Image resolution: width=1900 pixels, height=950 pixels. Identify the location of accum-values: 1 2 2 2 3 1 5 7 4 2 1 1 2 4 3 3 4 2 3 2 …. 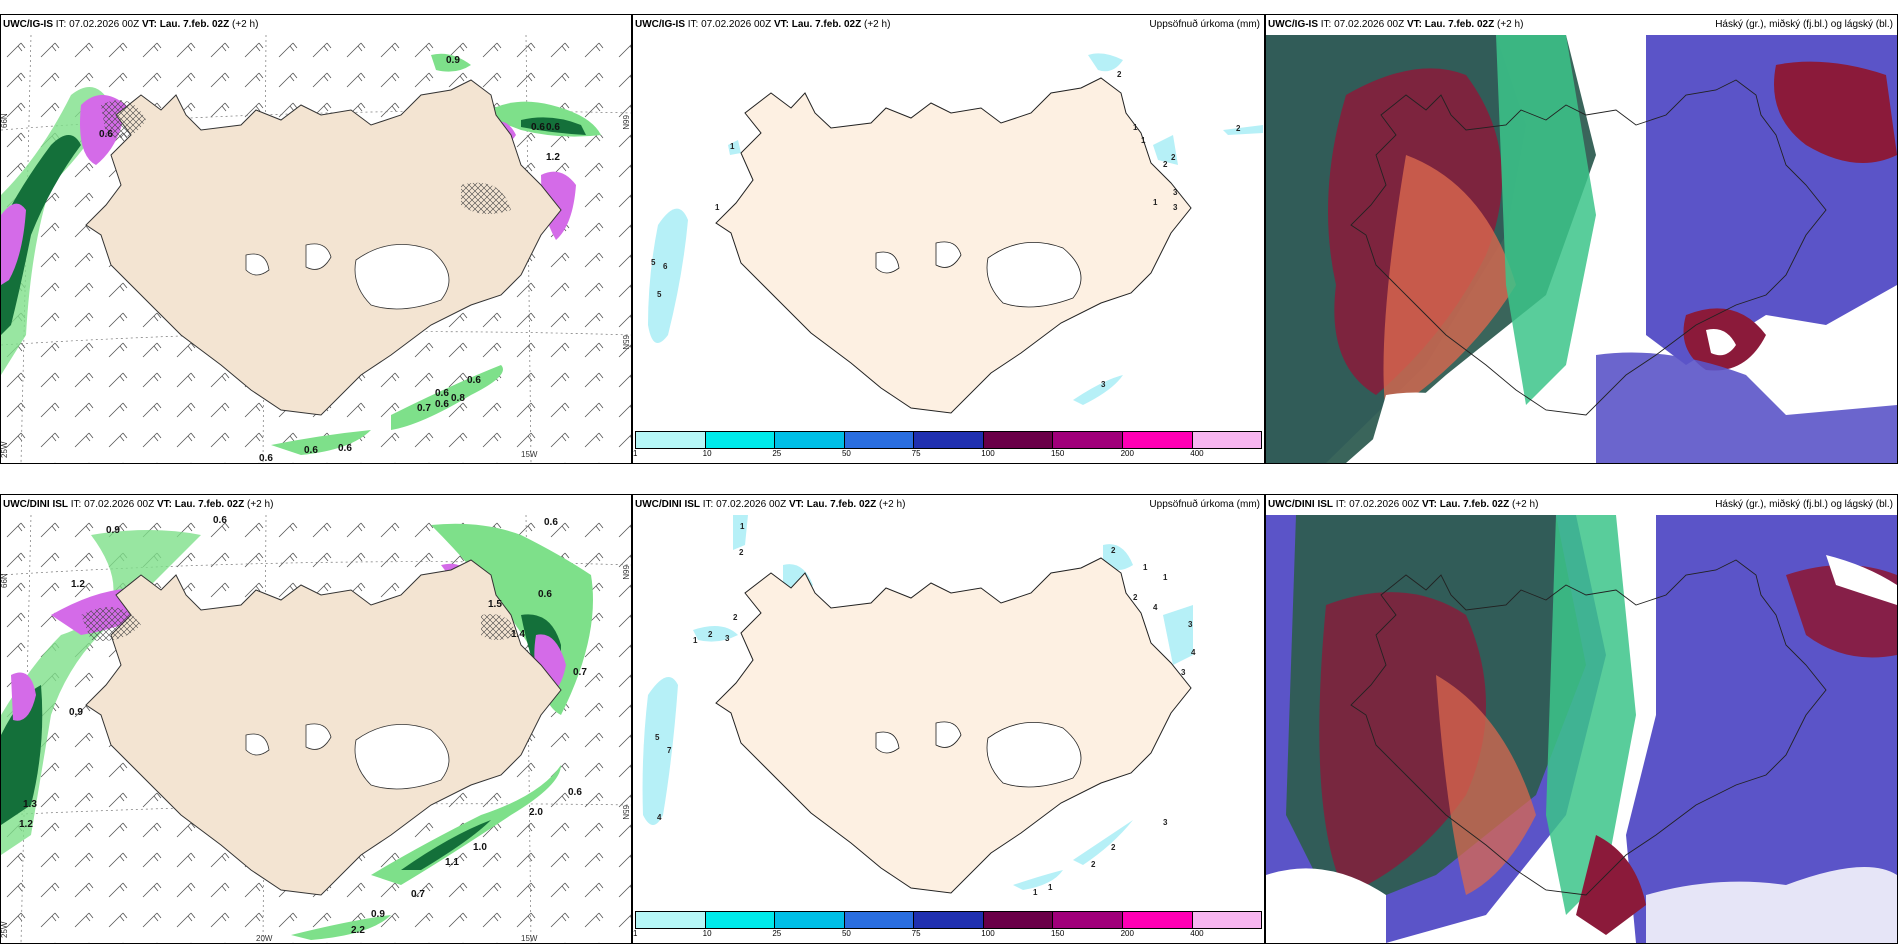
(925, 709).